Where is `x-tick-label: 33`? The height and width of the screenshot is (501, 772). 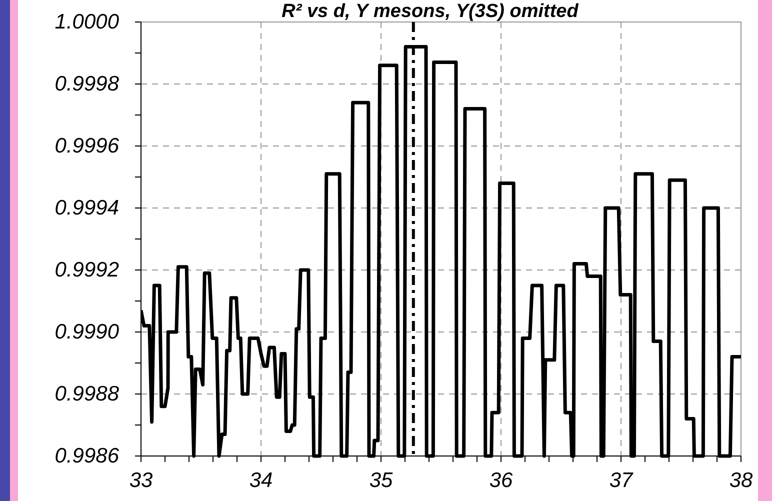 x-tick-label: 33 is located at coordinates (141, 480).